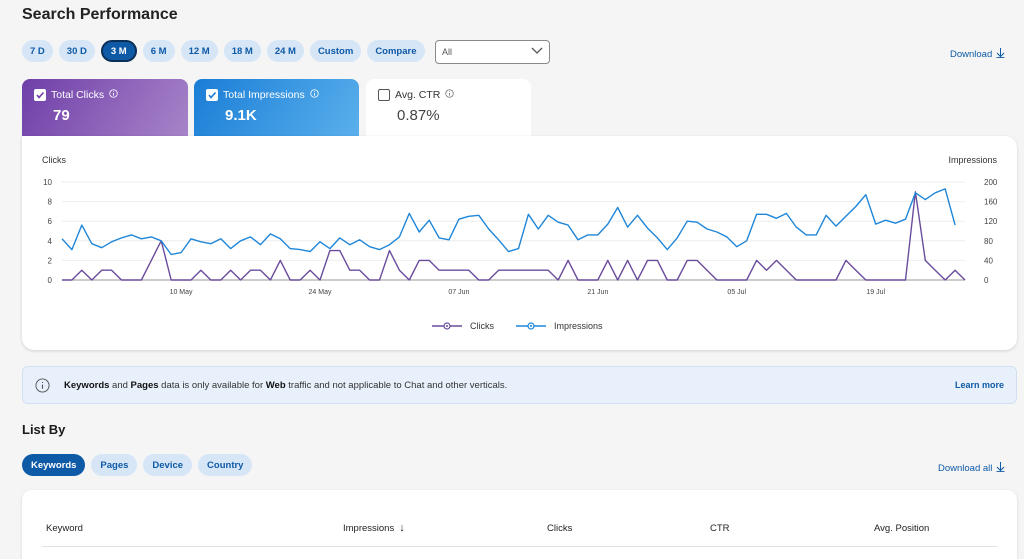 This screenshot has height=559, width=1024. Describe the element at coordinates (988, 260) in the screenshot. I see `y-right-tick-label: 40` at that location.